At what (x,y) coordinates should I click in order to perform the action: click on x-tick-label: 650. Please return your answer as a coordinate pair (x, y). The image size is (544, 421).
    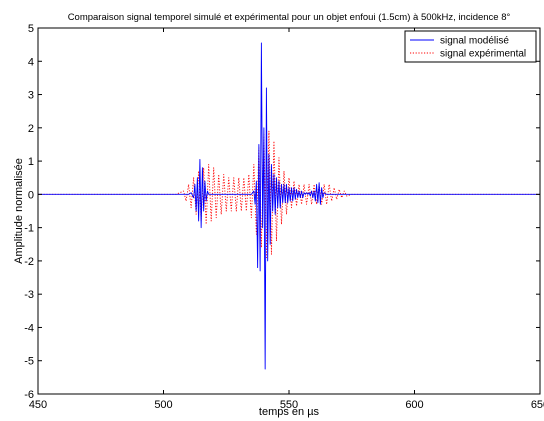
    Looking at the image, I should click on (537, 405).